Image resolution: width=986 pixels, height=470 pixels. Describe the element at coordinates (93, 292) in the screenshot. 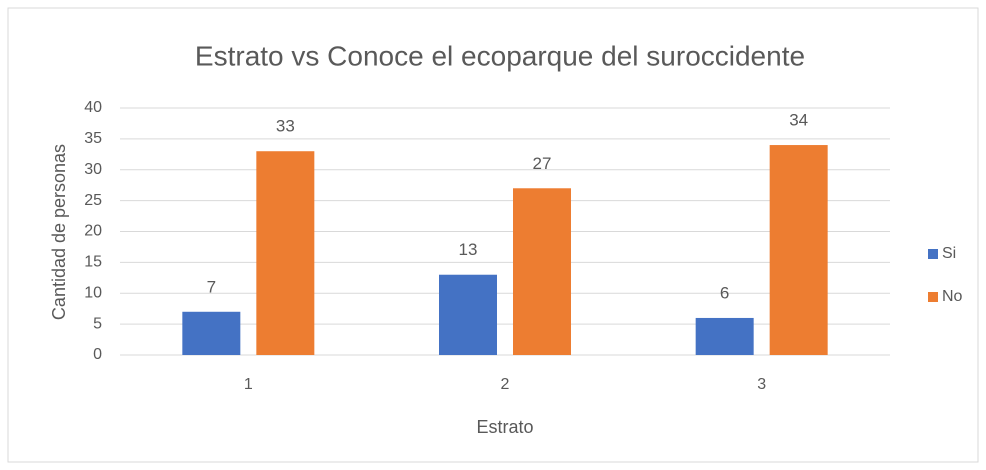

I see `y-tick-label: 10` at that location.